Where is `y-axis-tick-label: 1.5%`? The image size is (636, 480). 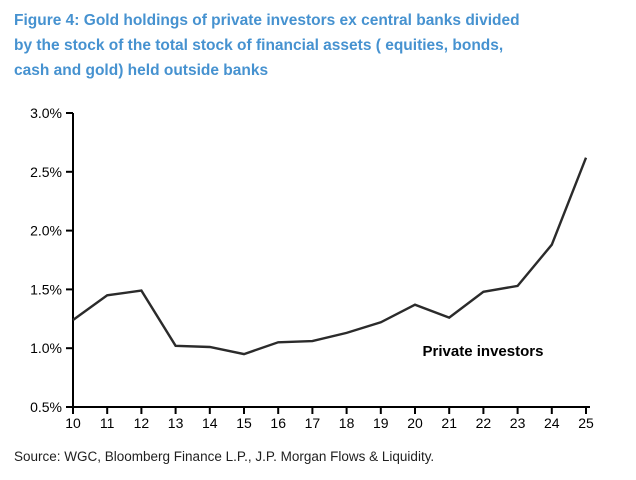
y-axis-tick-label: 1.5% is located at coordinates (46, 289).